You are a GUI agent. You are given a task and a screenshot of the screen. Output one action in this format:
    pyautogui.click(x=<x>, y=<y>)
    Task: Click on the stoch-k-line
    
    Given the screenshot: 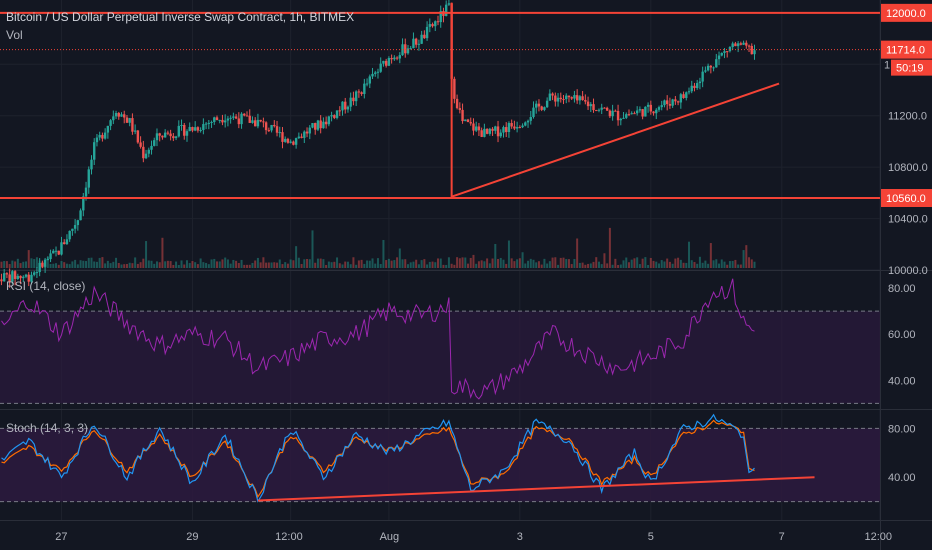 What is the action you would take?
    pyautogui.click(x=378, y=458)
    